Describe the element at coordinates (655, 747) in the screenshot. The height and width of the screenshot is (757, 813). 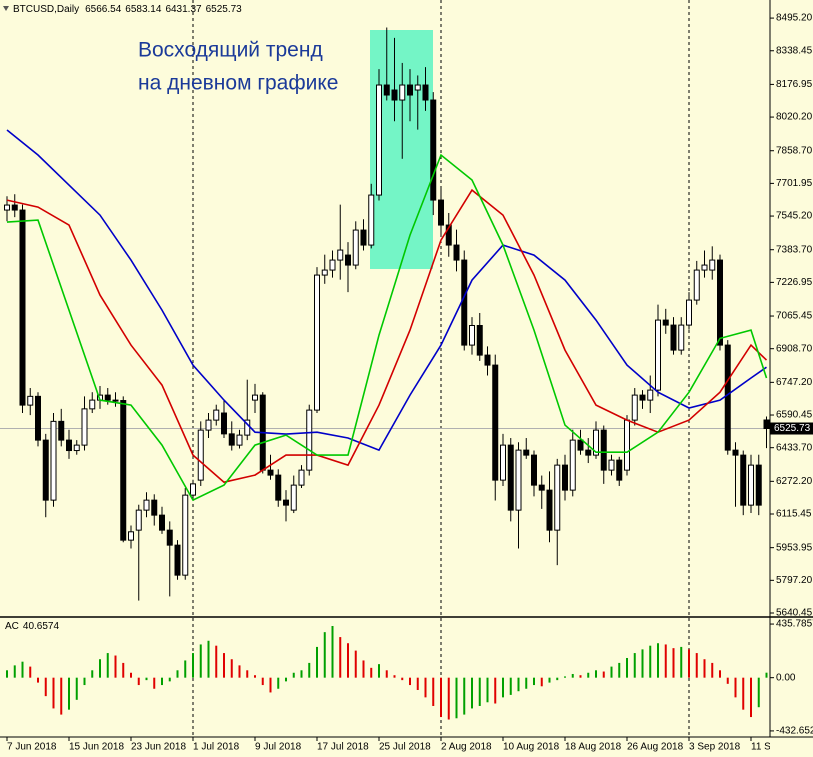
I see `x-tick-label: 26 Aug 2018` at that location.